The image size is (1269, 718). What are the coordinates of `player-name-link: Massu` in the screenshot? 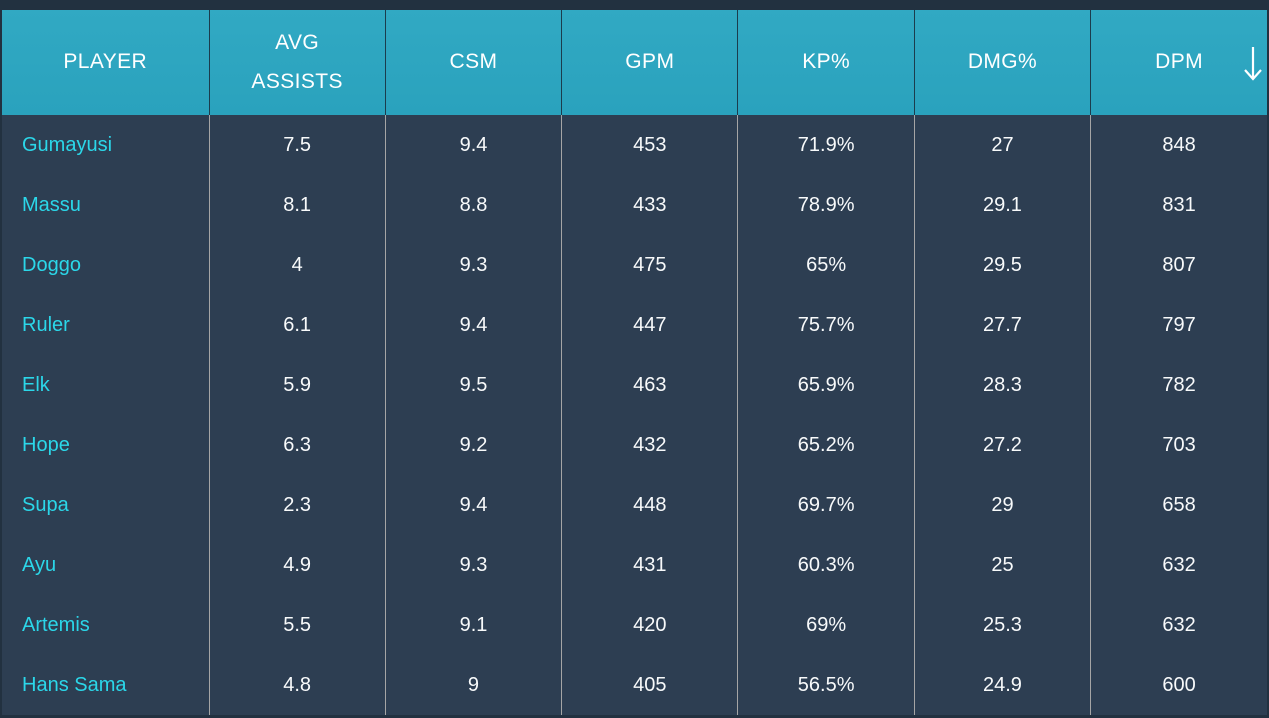 It's located at (51, 204).